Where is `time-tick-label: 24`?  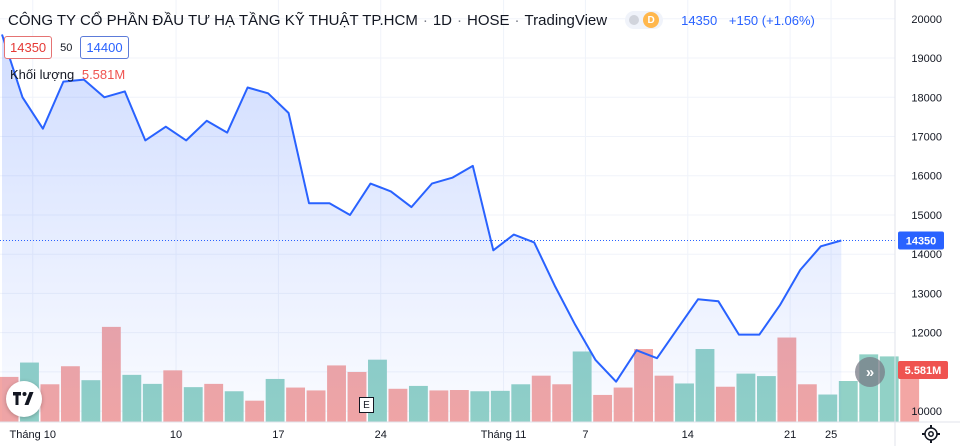
time-tick-label: 24 is located at coordinates (381, 435).